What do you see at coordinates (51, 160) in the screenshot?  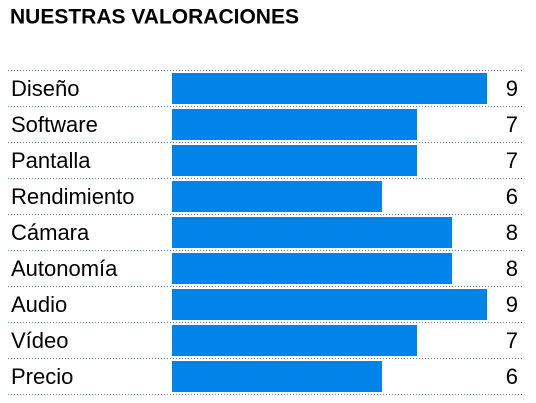 I see `category-label: Pantalla` at bounding box center [51, 160].